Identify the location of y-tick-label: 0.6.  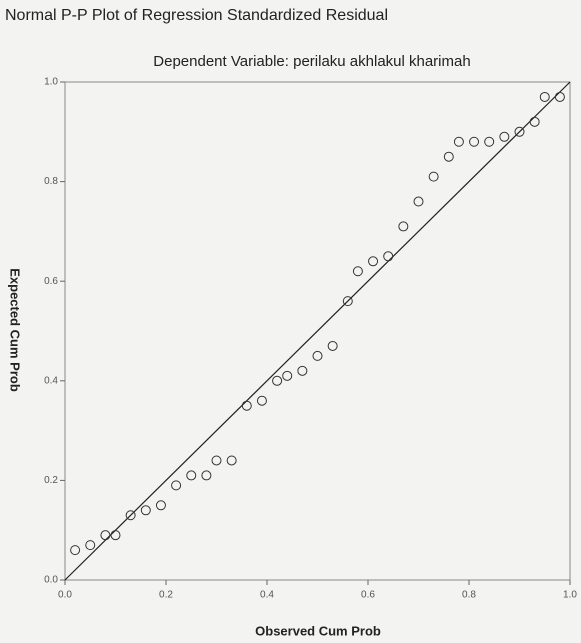
(51, 281).